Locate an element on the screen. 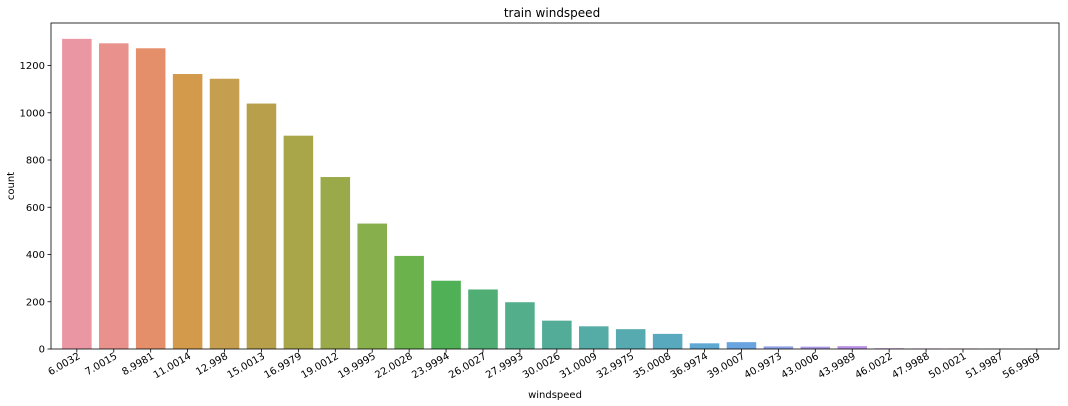  x-tick-label-17: 36.9974 is located at coordinates (689, 366).